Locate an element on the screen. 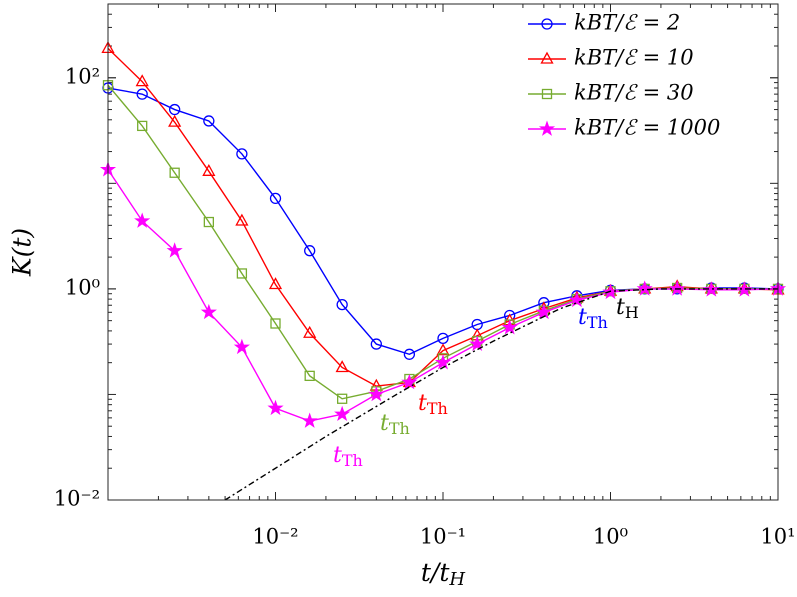 This screenshot has width=797, height=597. y-tick-label: 10² is located at coordinates (82, 76).